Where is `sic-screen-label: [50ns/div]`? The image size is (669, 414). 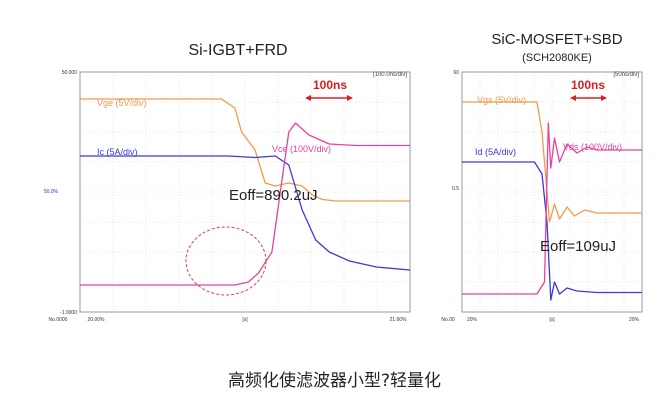
sic-screen-label: [50ns/div] is located at coordinates (626, 75).